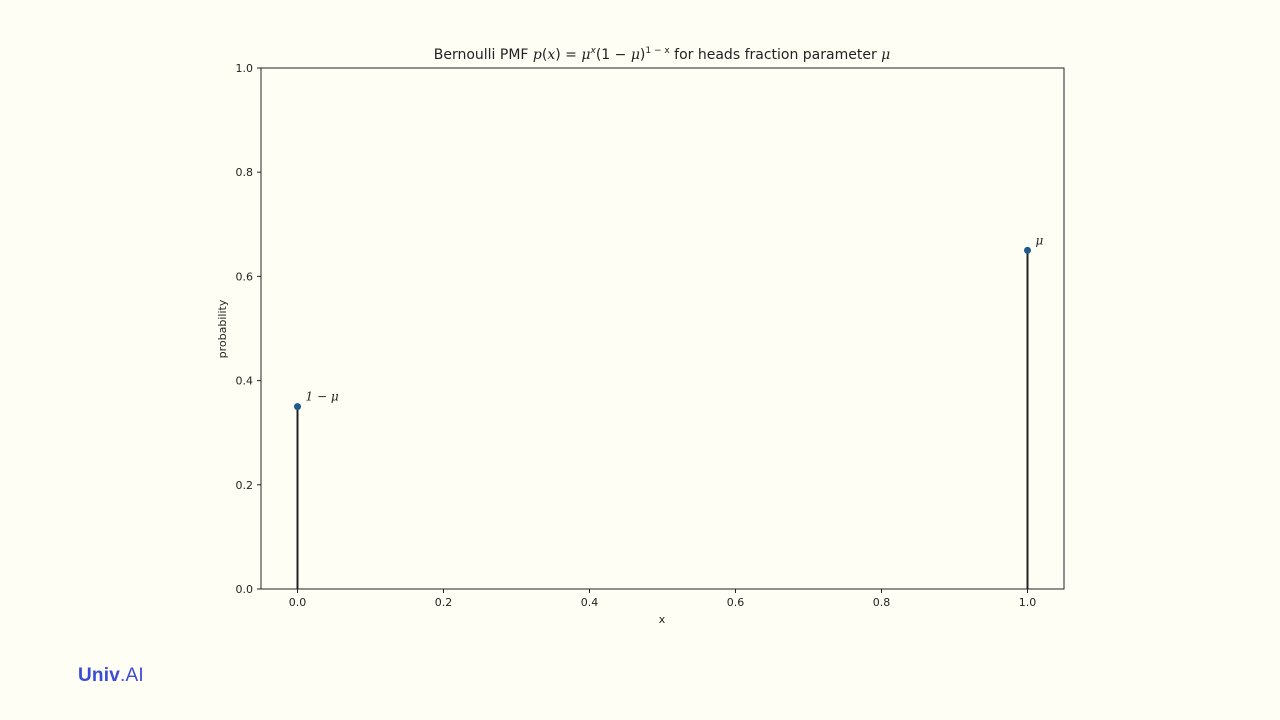  What do you see at coordinates (736, 602) in the screenshot?
I see `x-tick-label: 0.6` at bounding box center [736, 602].